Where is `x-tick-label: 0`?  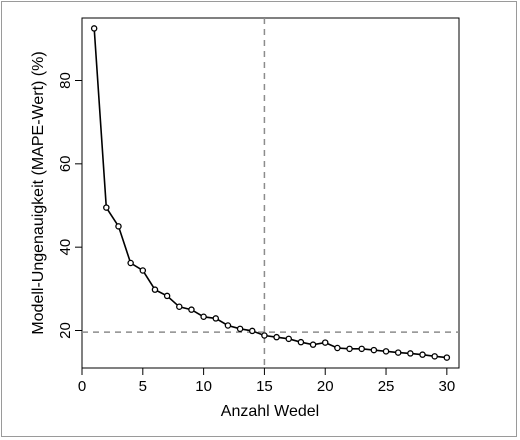 x-tick-label: 0 is located at coordinates (82, 386).